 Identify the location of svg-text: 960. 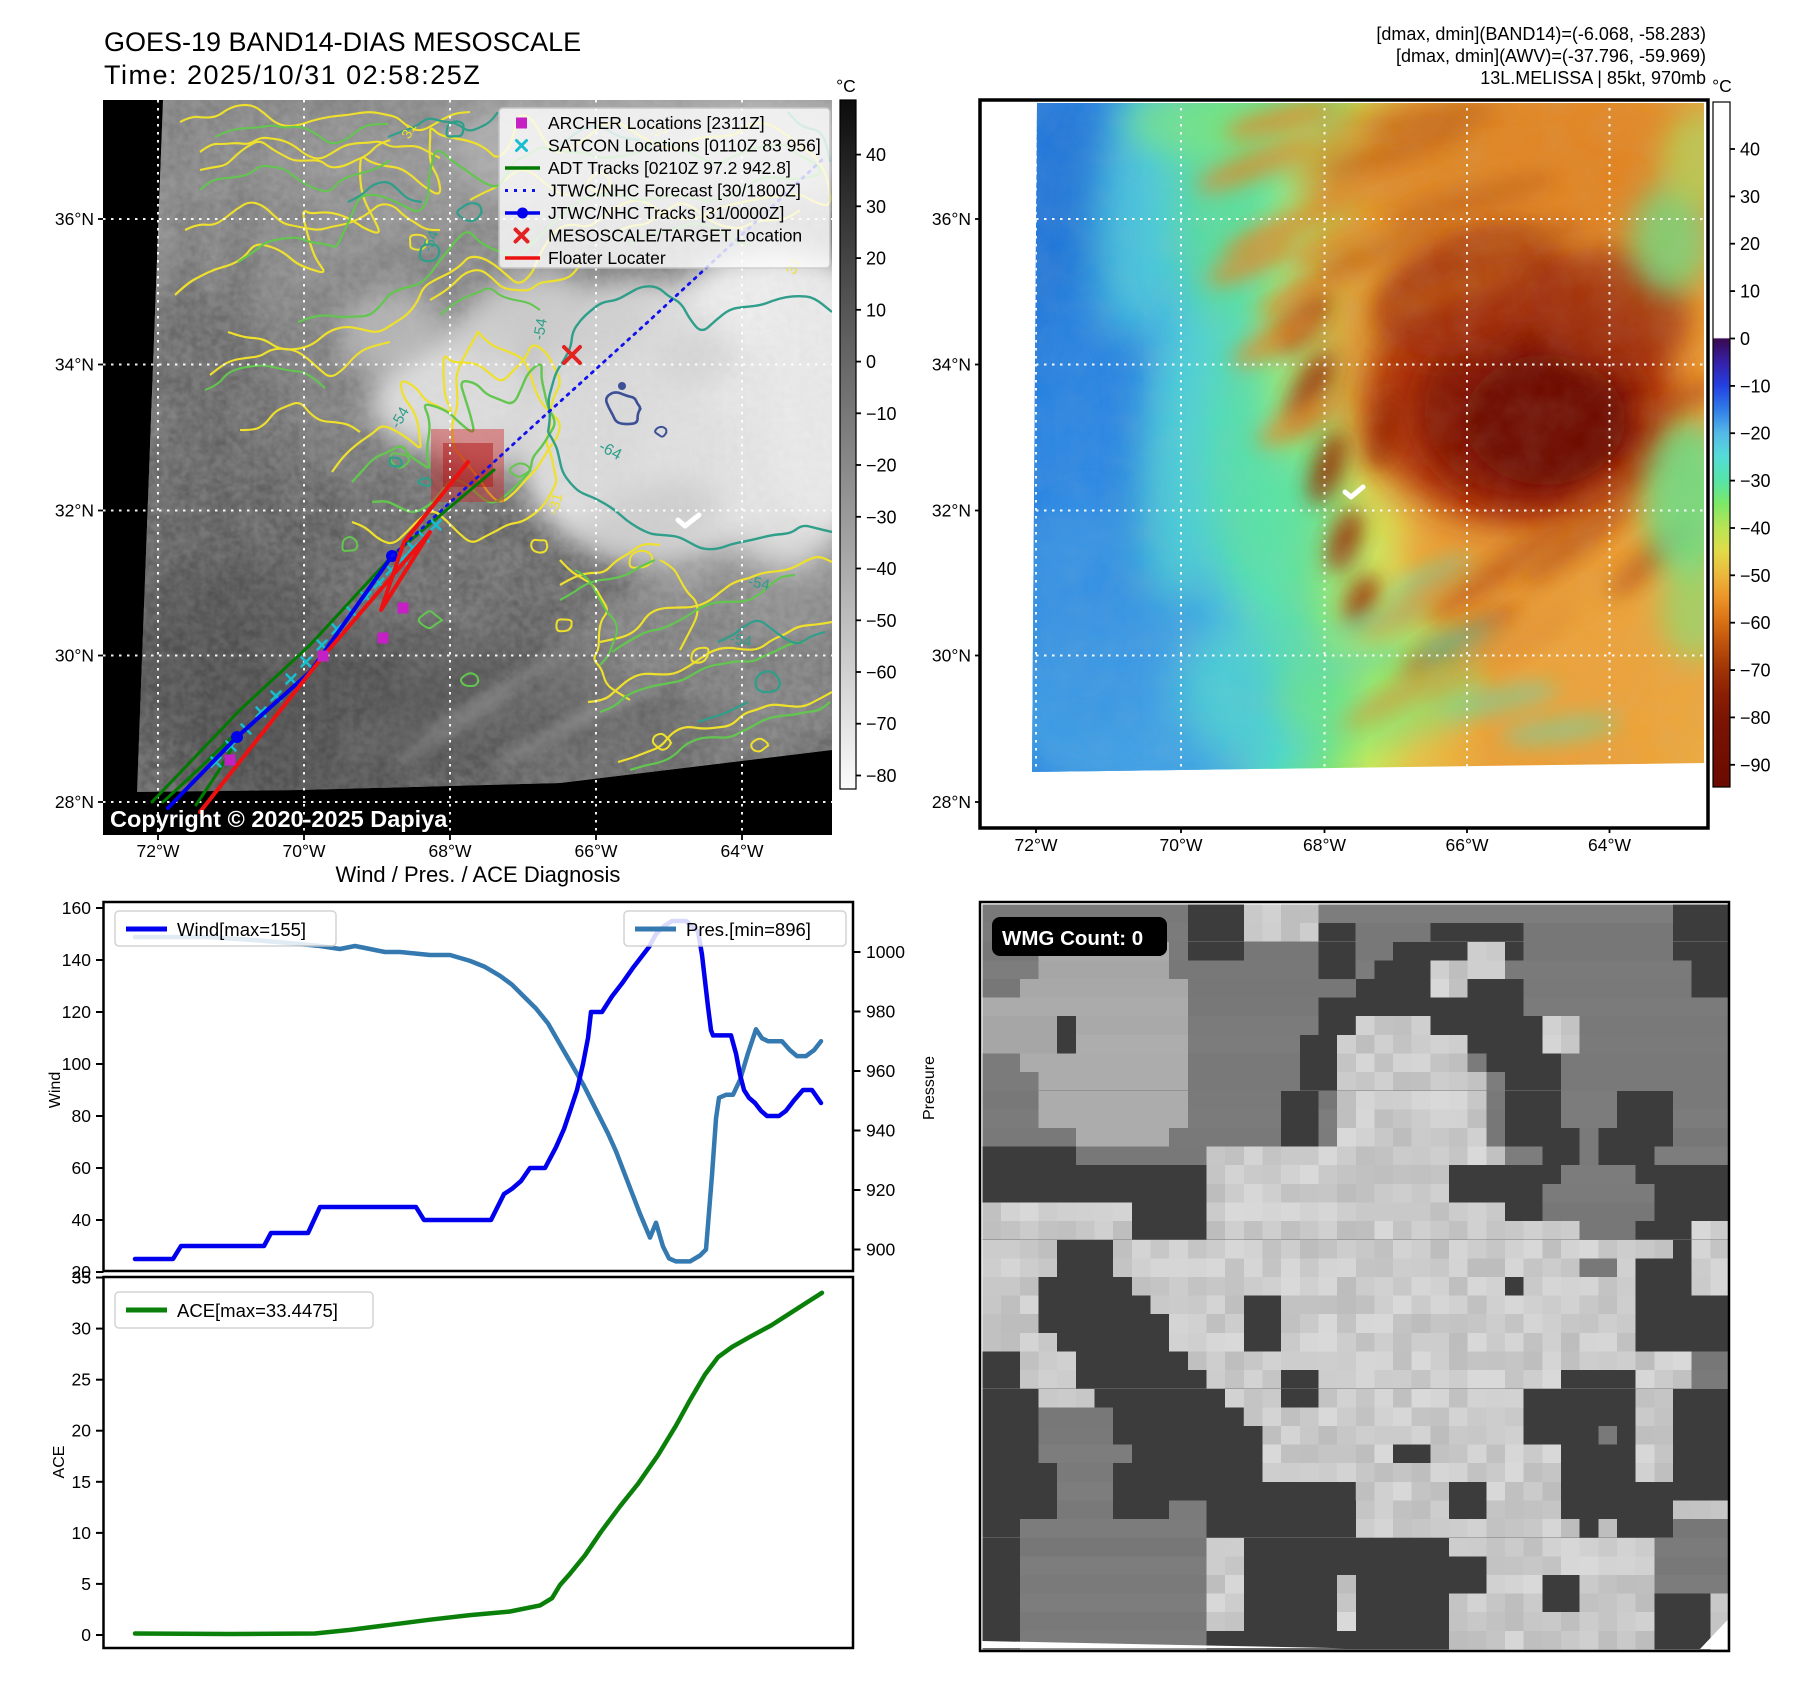
(880, 1071).